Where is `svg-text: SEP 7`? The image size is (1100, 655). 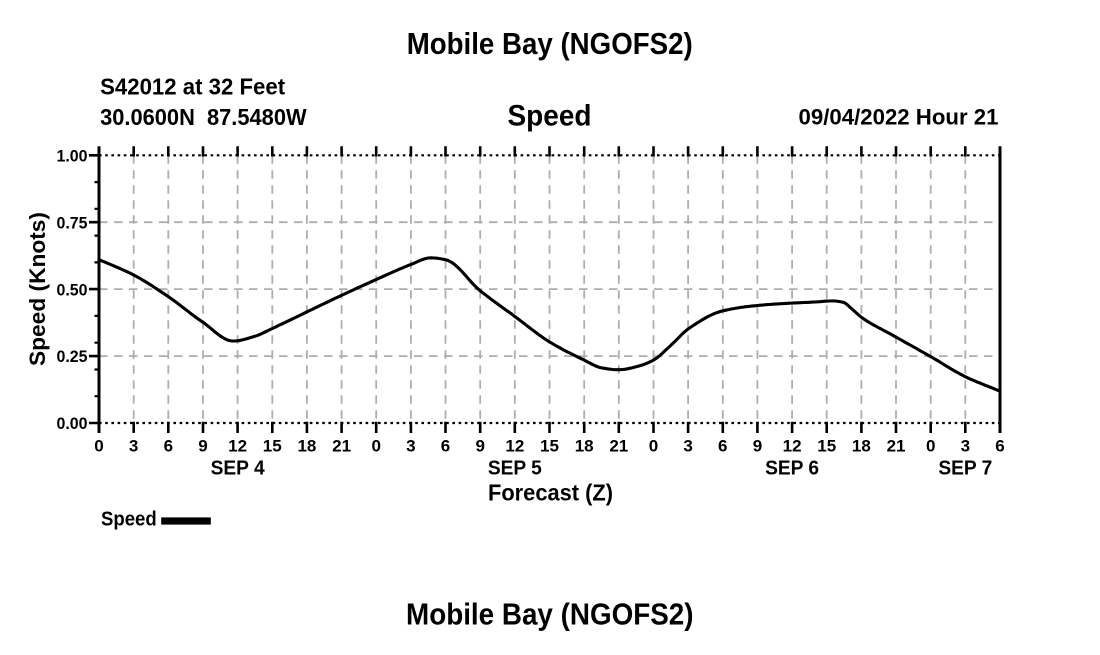
svg-text: SEP 7 is located at coordinates (965, 469).